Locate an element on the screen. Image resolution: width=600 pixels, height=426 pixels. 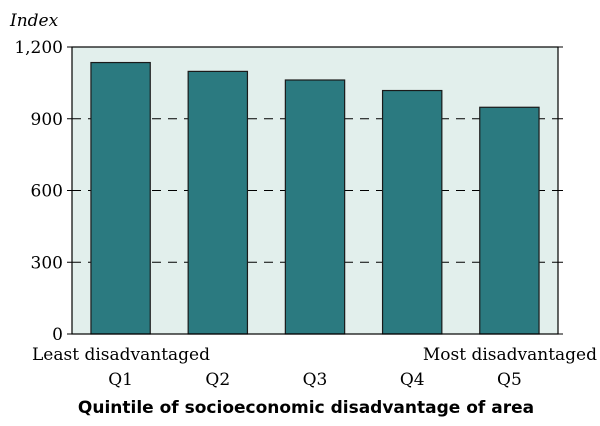
y-axis-label: Index is located at coordinates (34, 21).